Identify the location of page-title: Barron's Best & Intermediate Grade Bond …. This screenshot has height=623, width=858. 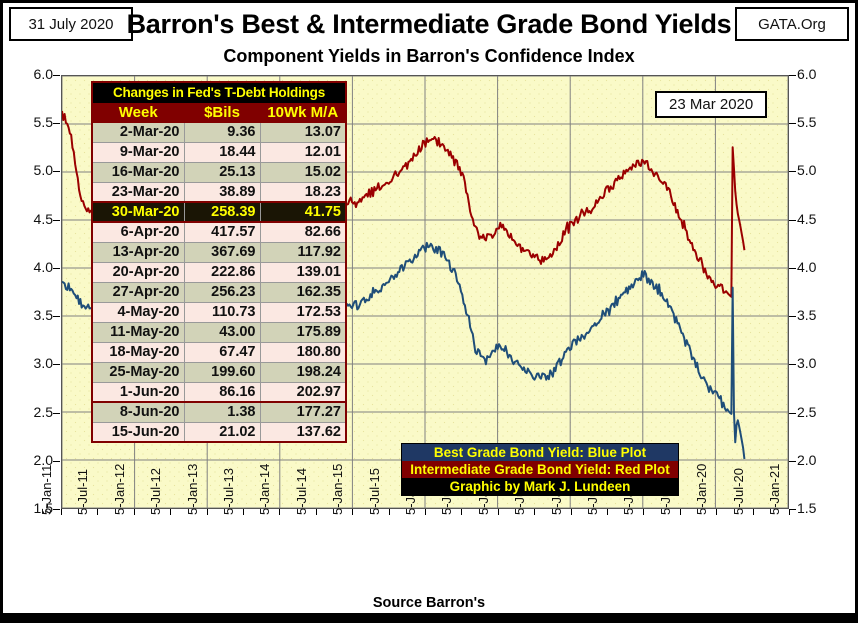
(429, 24).